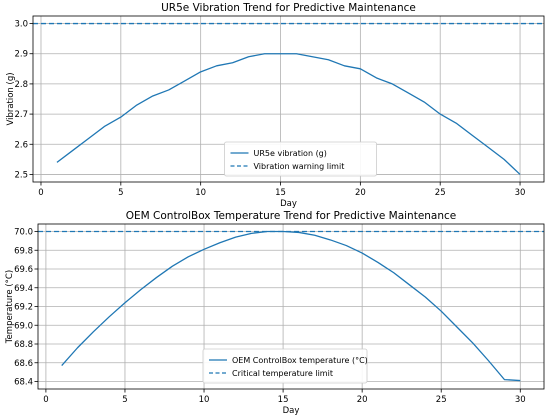  I want to click on vibration-x-tick-label: 20, so click(360, 193).